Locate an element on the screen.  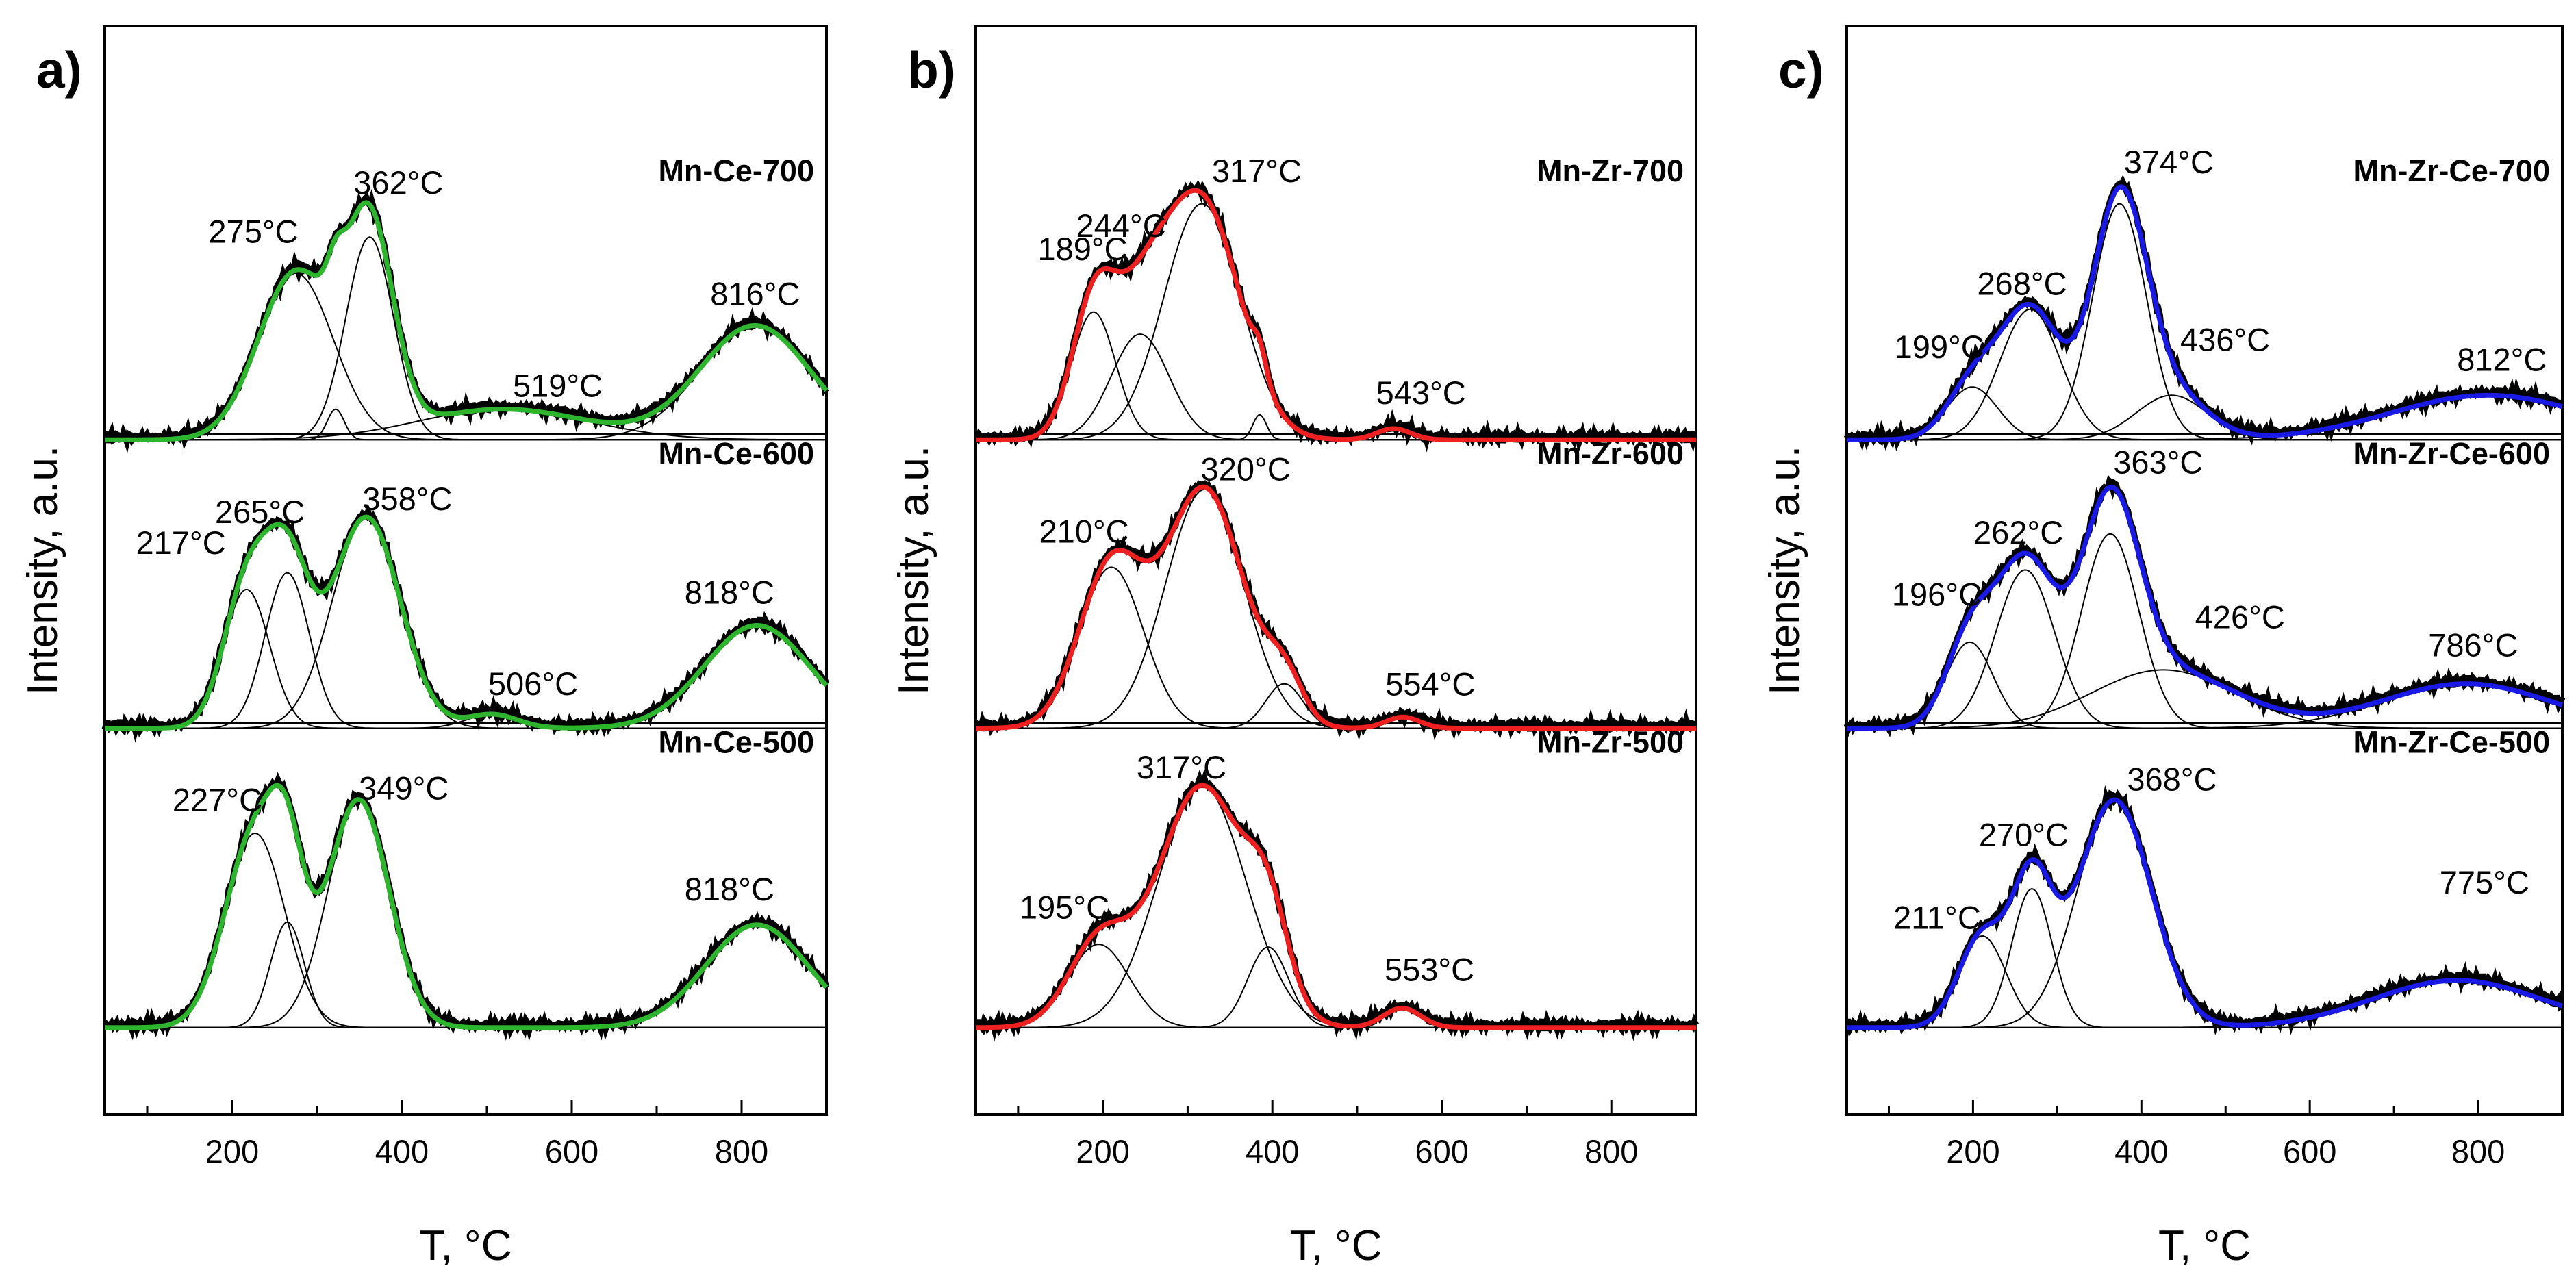
peak-label: 816°C is located at coordinates (755, 293).